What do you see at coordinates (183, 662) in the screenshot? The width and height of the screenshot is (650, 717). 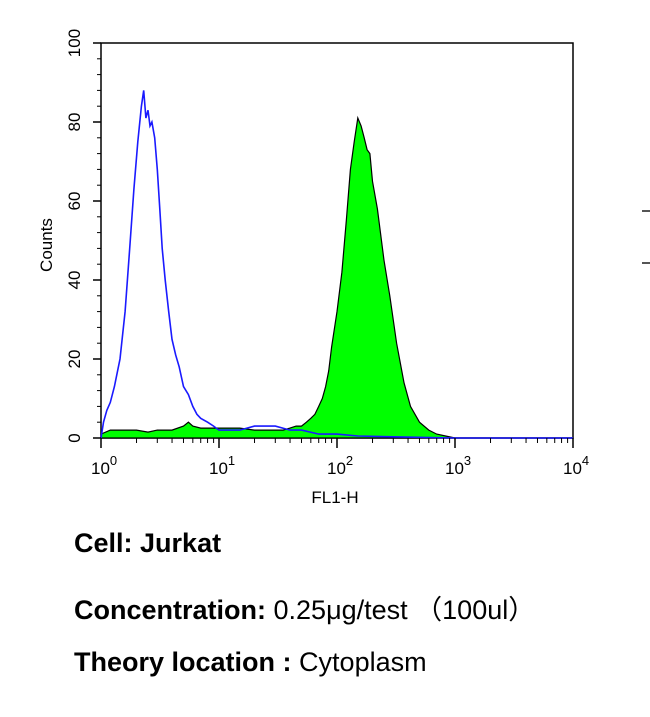 I see `theory-label: Theory location :` at bounding box center [183, 662].